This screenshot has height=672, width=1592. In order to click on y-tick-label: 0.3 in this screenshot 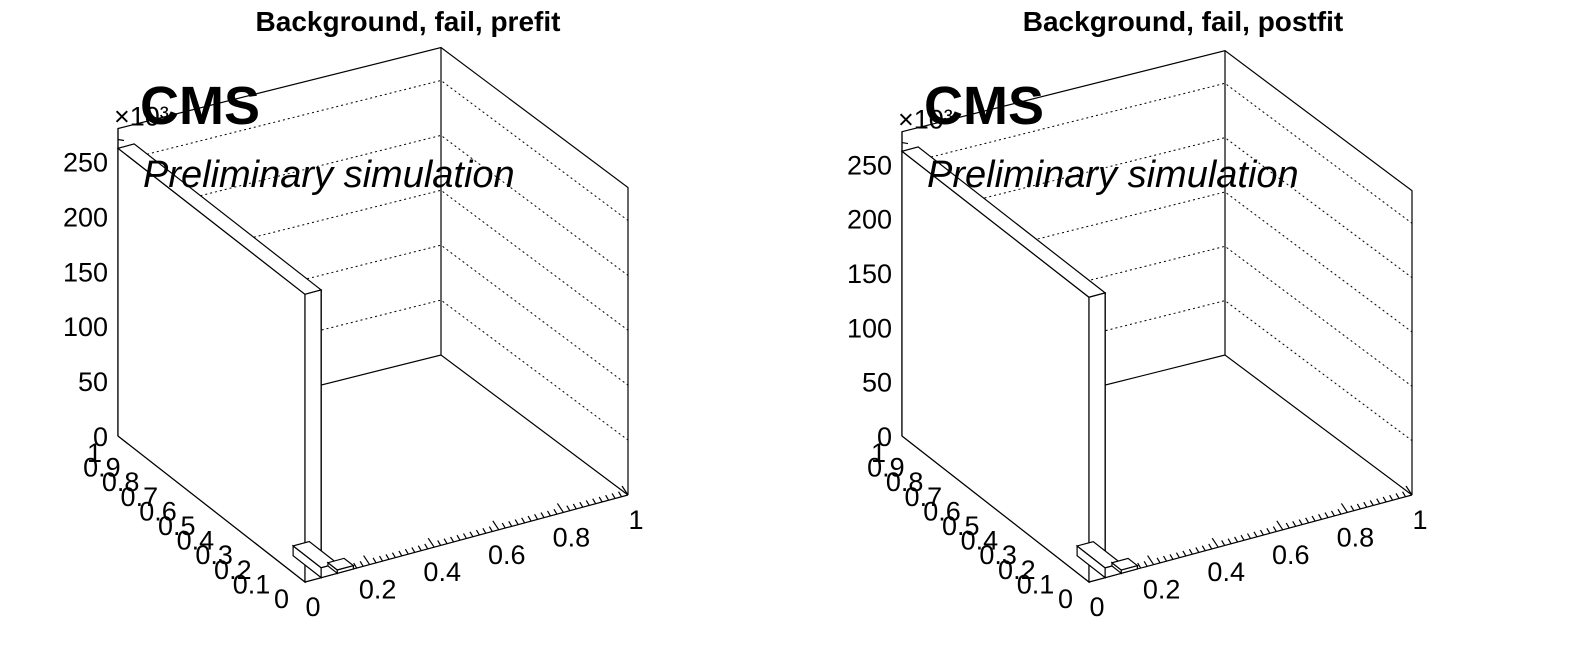, I will do `click(998, 555)`.